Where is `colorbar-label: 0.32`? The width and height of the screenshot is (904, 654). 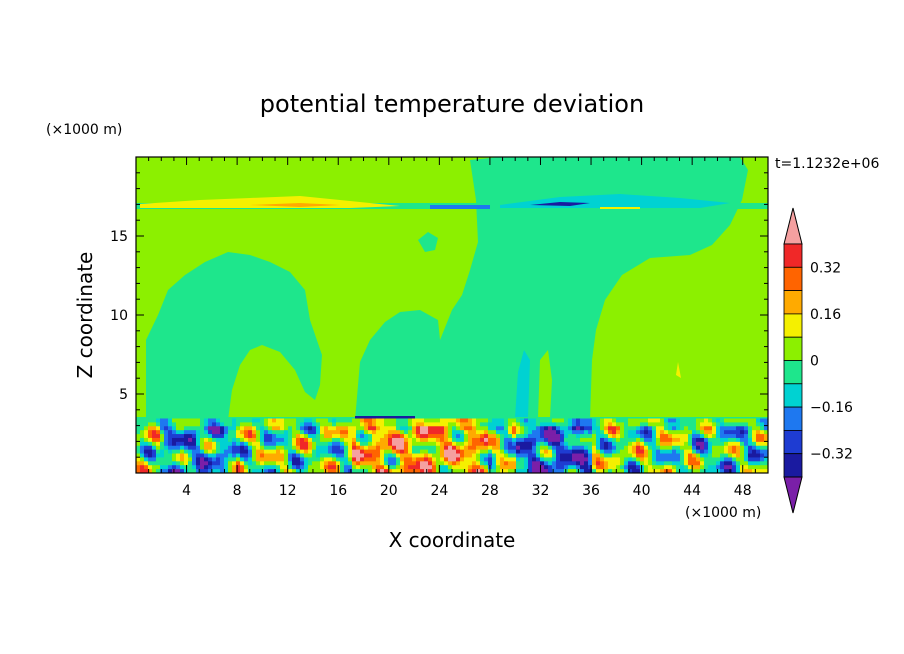
colorbar-label: 0.32 is located at coordinates (825, 268).